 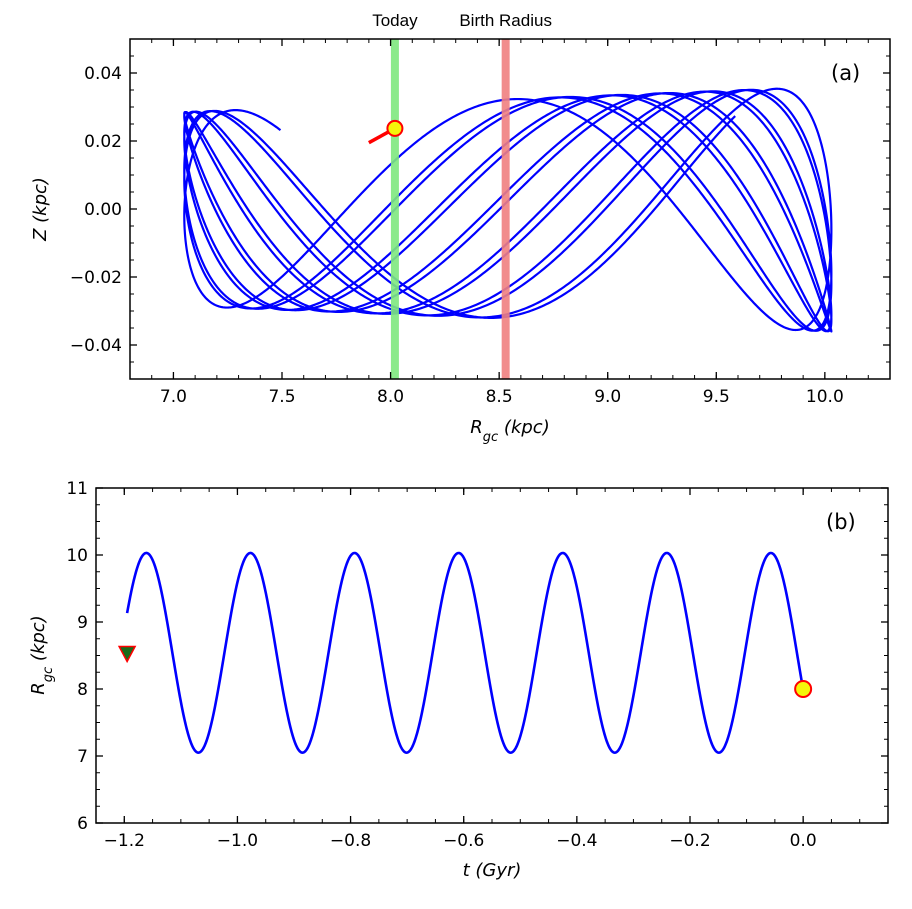 What do you see at coordinates (237, 841) in the screenshot?
I see `x-tick-label: −1.0` at bounding box center [237, 841].